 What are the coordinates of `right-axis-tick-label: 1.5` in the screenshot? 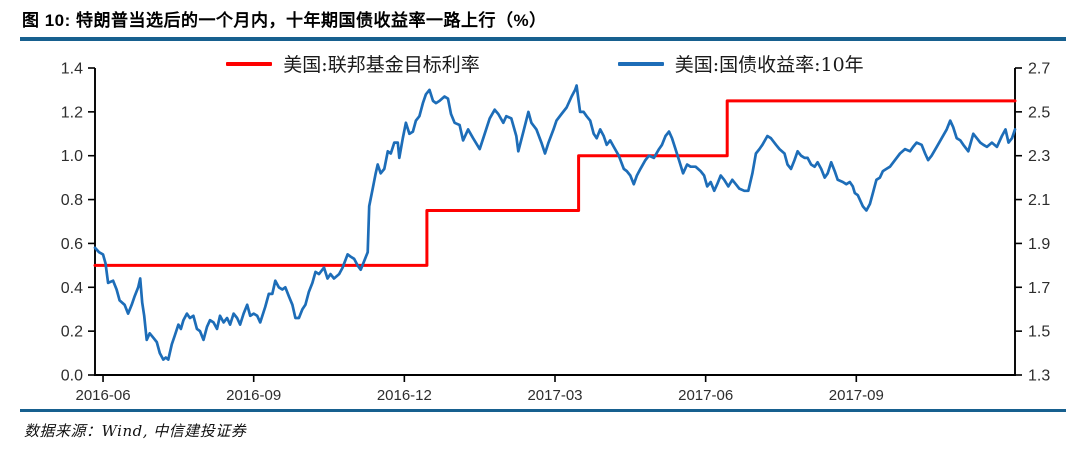 It's located at (1039, 332).